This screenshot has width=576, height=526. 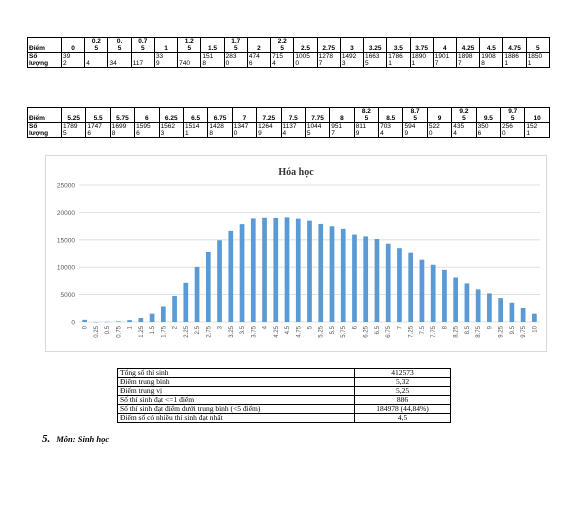 I want to click on count-cell: 740, so click(x=189, y=60).